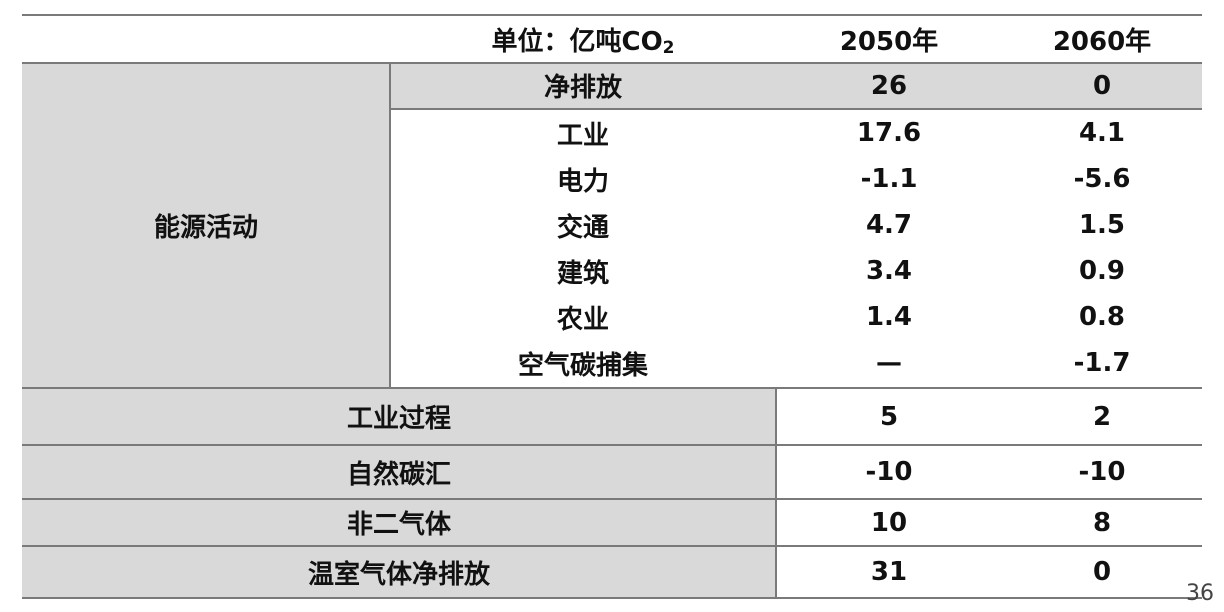 The height and width of the screenshot is (612, 1224). I want to click on category-label: 温室气体净排放, so click(398, 574).